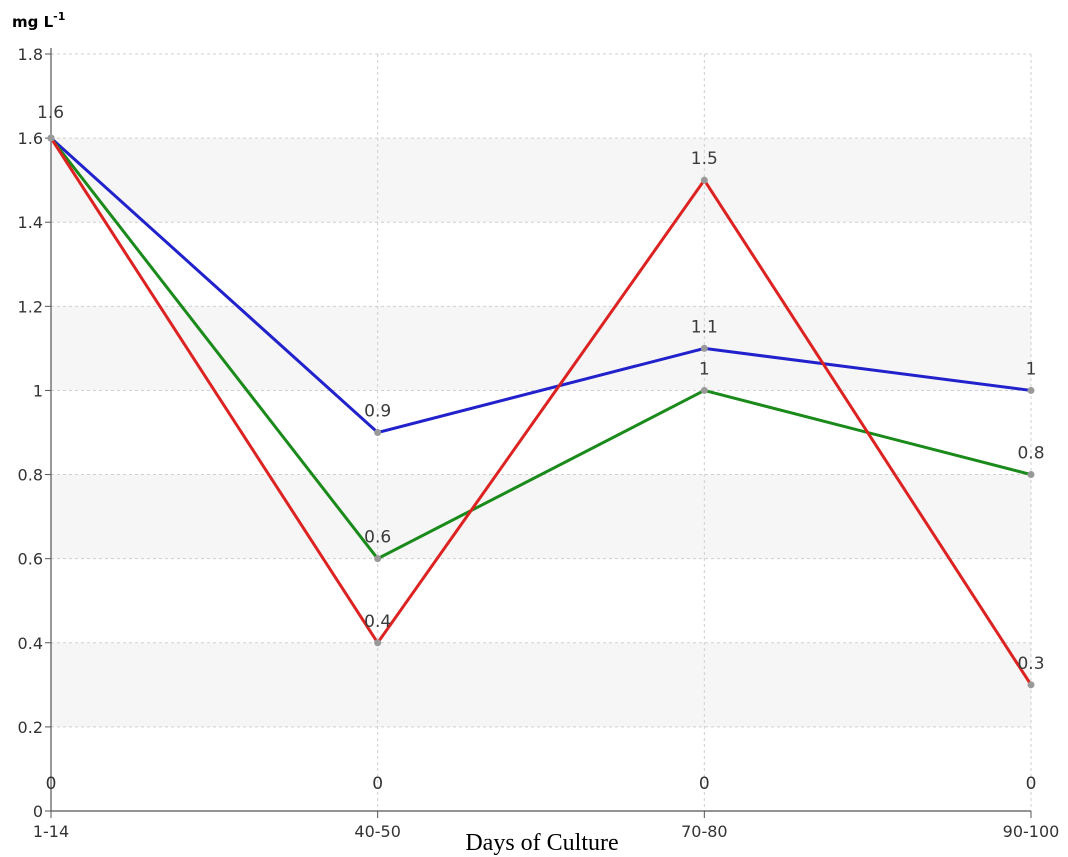 The image size is (1068, 857). I want to click on y-tick-label: 1.6, so click(30, 138).